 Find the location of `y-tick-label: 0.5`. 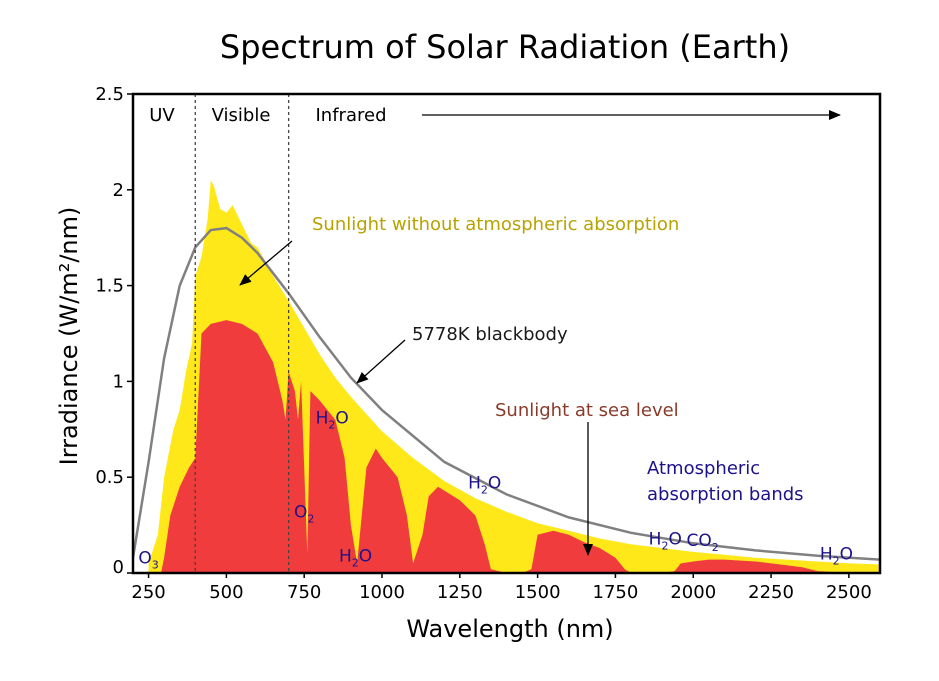

y-tick-label: 0.5 is located at coordinates (109, 477).